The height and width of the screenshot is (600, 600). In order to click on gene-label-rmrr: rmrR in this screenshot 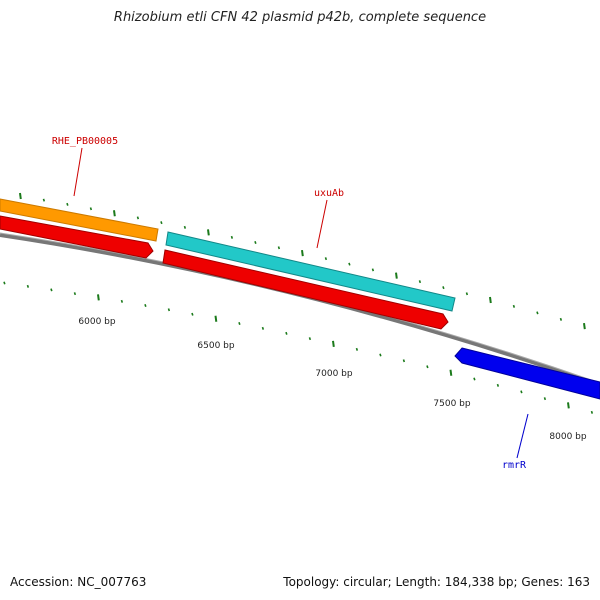, I will do `click(514, 465)`.